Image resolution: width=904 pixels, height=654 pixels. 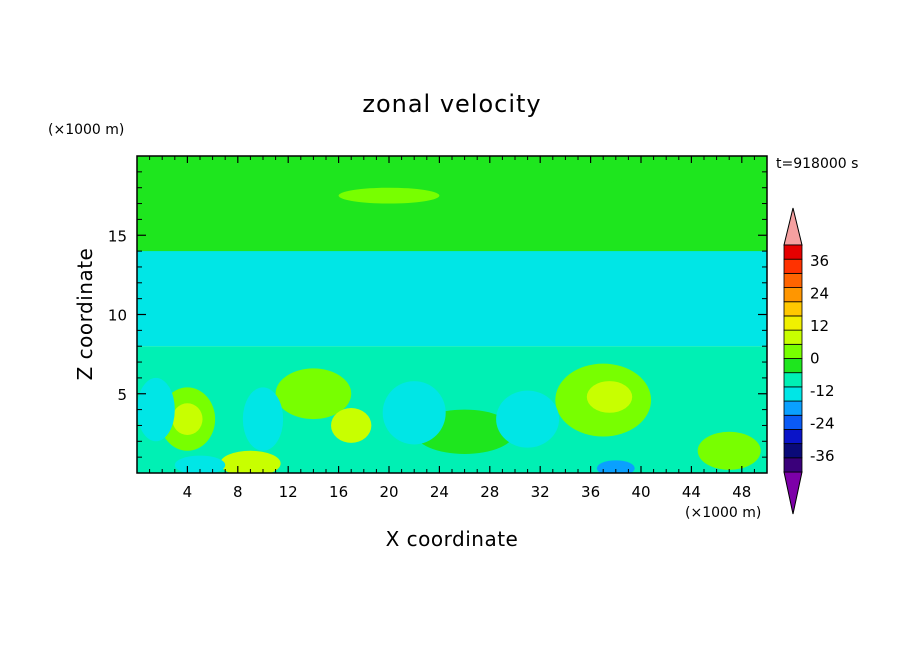 What do you see at coordinates (817, 164) in the screenshot?
I see `time-label: t=918000 s` at bounding box center [817, 164].